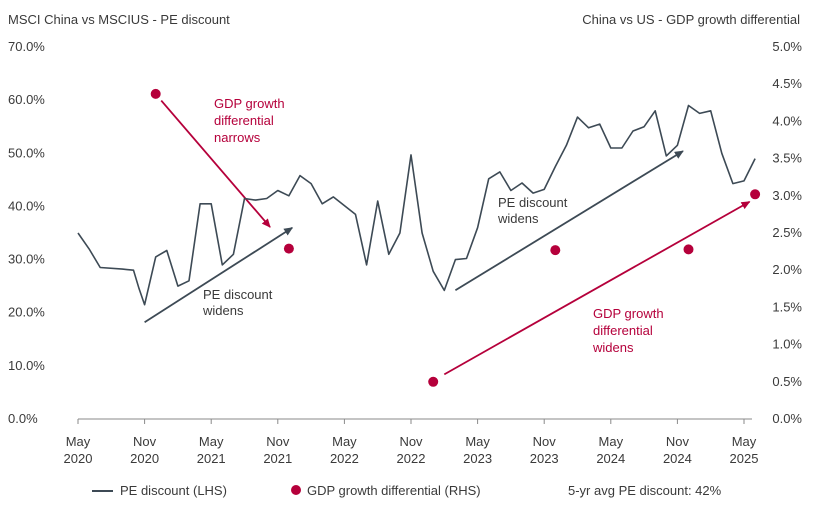 This screenshot has height=510, width=820. What do you see at coordinates (26, 152) in the screenshot?
I see `y-left-tick-label: 50.0%` at bounding box center [26, 152].